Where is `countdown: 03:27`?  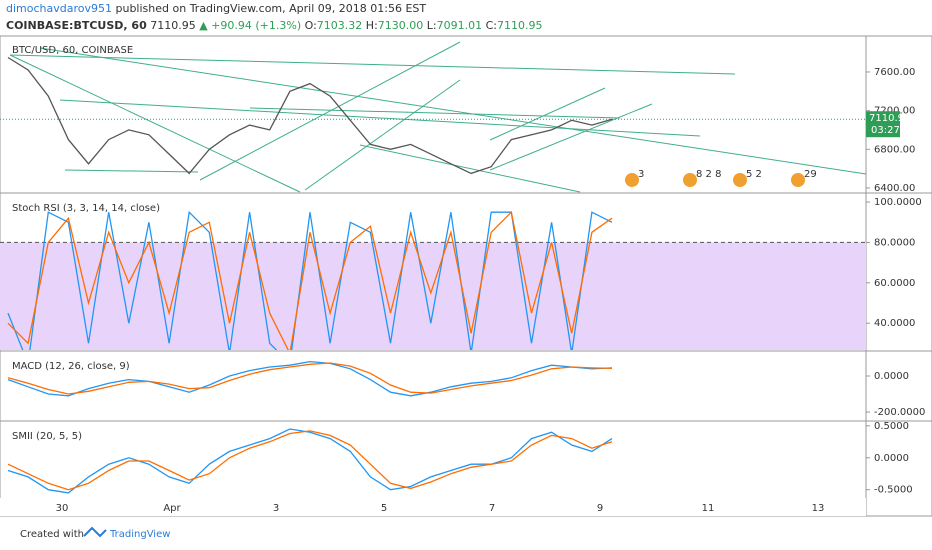
countdown: 03:27 is located at coordinates (885, 130).